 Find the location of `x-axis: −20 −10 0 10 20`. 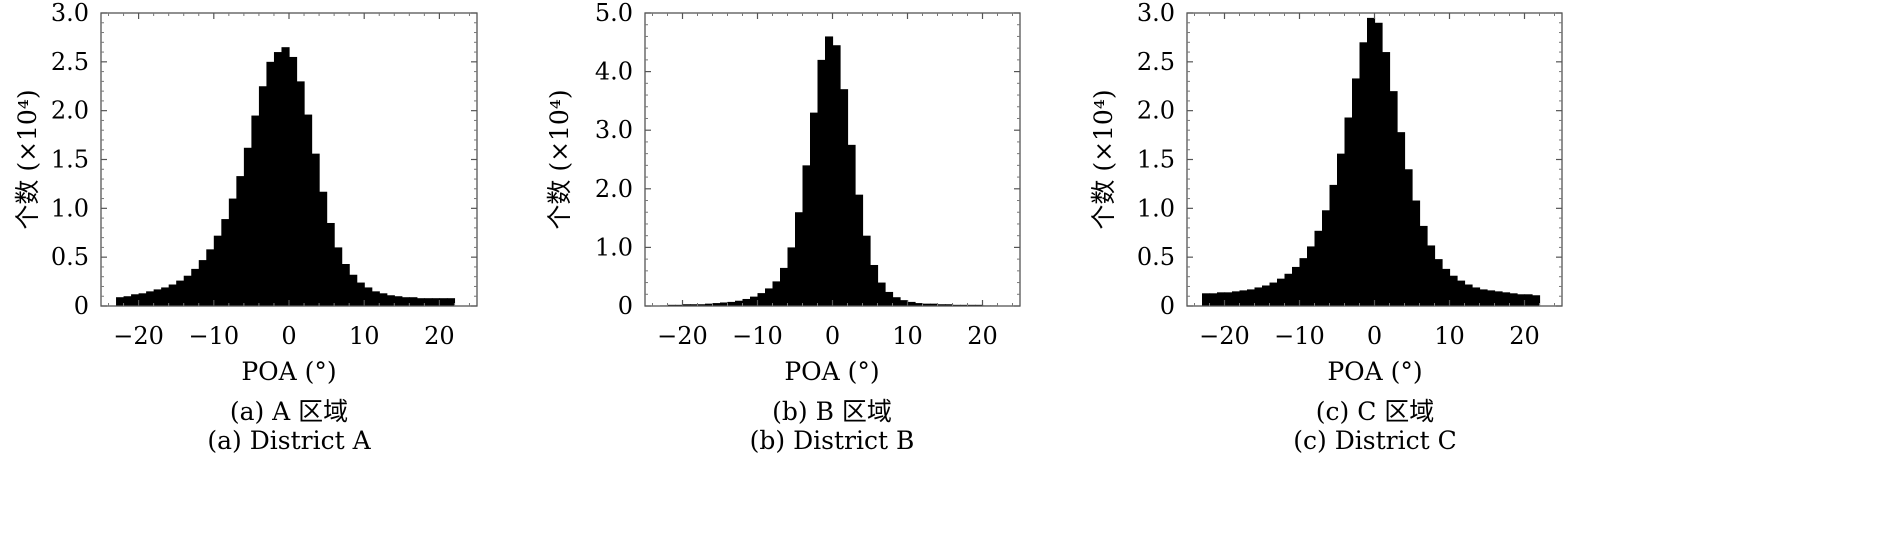

x-axis: −20 −10 0 10 20 is located at coordinates (1374, 181).